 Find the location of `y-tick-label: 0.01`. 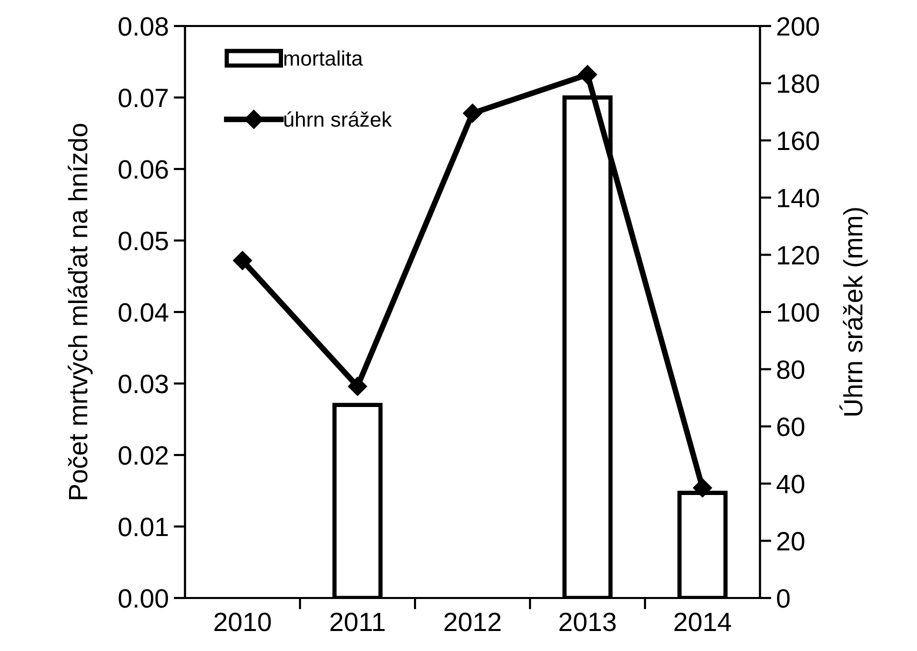

y-tick-label: 0.01 is located at coordinates (143, 527).